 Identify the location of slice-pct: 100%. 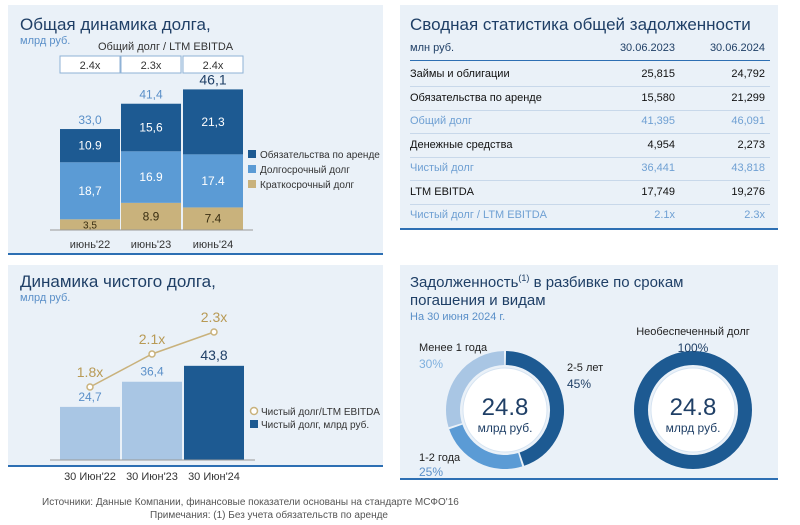
(693, 348).